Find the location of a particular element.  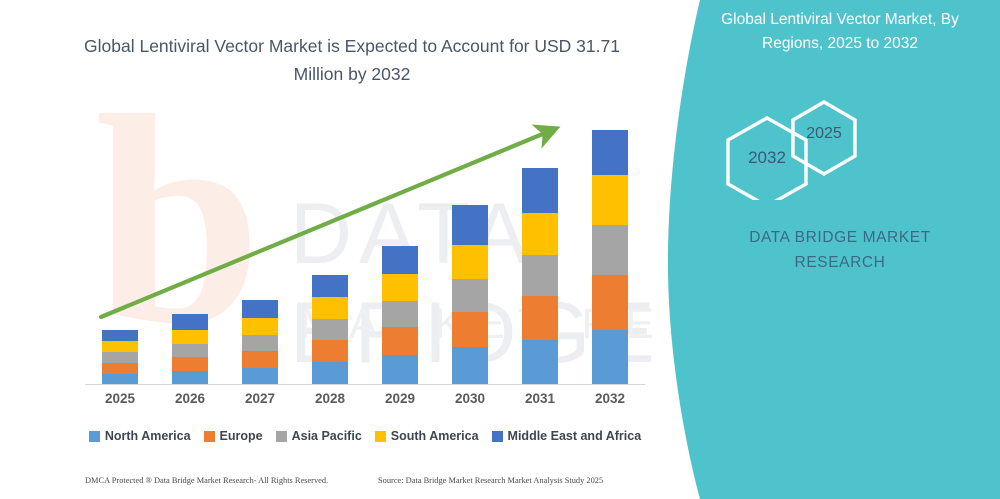

legend-item-south-america: South America is located at coordinates (426, 436).